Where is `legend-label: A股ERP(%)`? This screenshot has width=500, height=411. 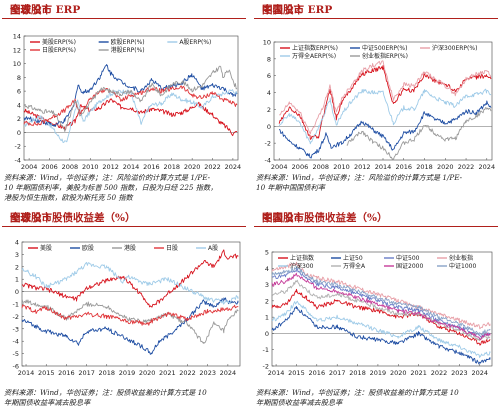
legend-label: A股ERP(%) is located at coordinates (195, 42).